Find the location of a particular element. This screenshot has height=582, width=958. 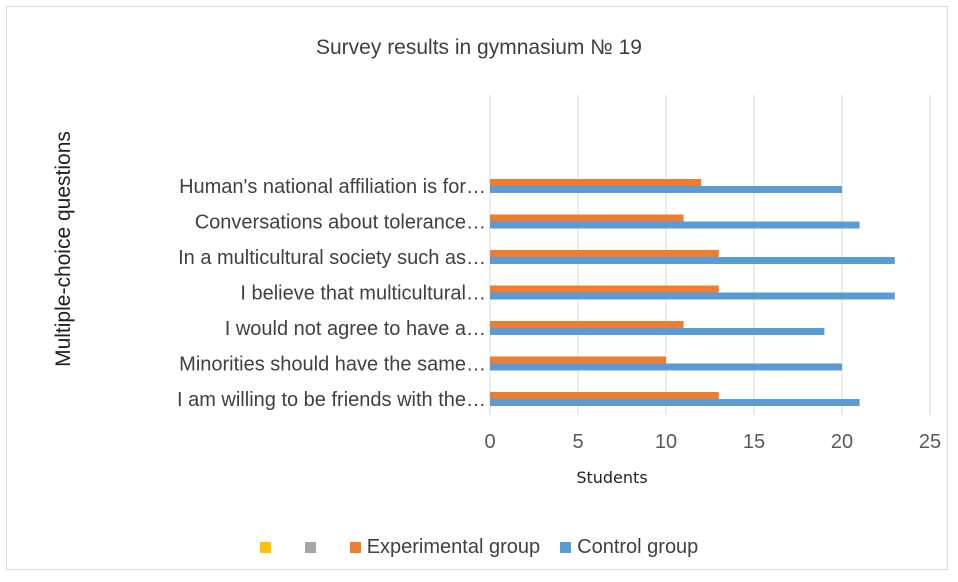

x-tick-label: 5 is located at coordinates (577, 442).